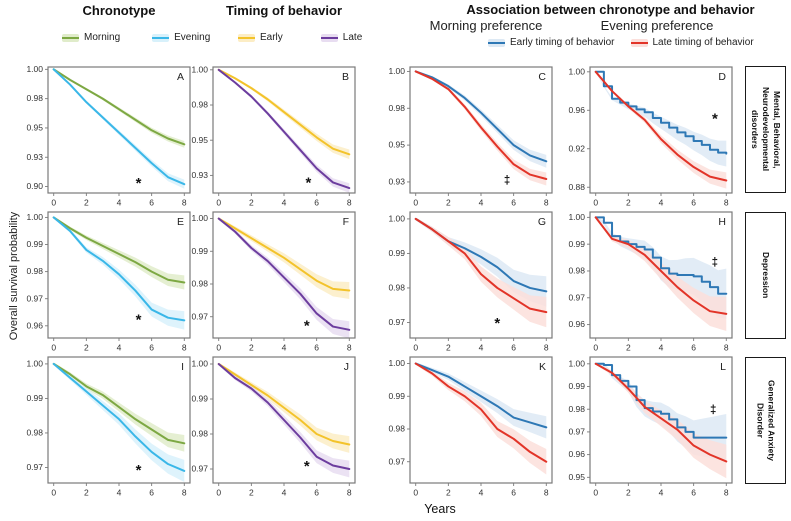 Image resolution: width=791 pixels, height=521 pixels. I want to click on legend-item-late-timing-of-behavior: Late timing of behavior, so click(692, 42).